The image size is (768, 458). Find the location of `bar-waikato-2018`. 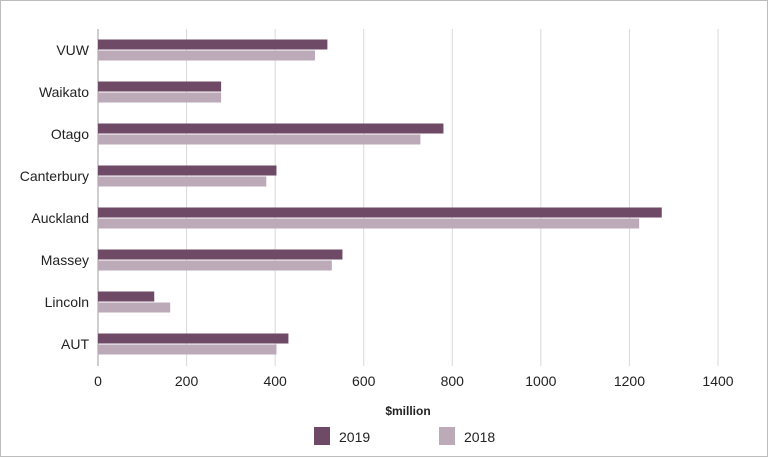

bar-waikato-2018 is located at coordinates (160, 97).